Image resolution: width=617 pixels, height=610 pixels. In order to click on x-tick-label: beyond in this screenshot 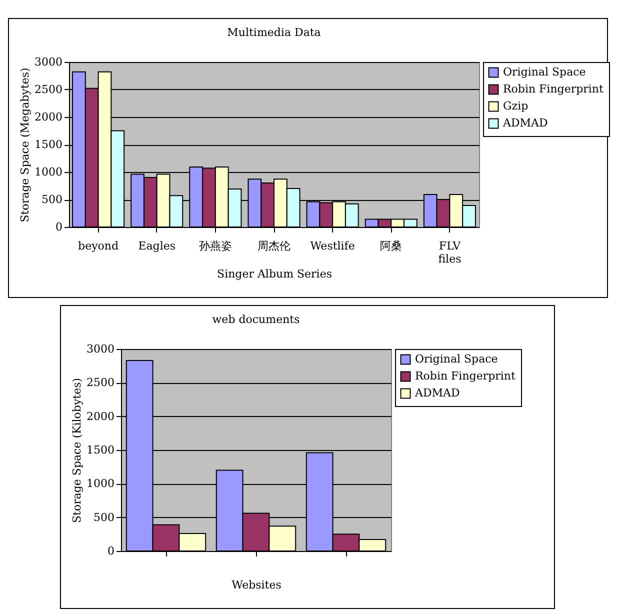, I will do `click(98, 246)`.